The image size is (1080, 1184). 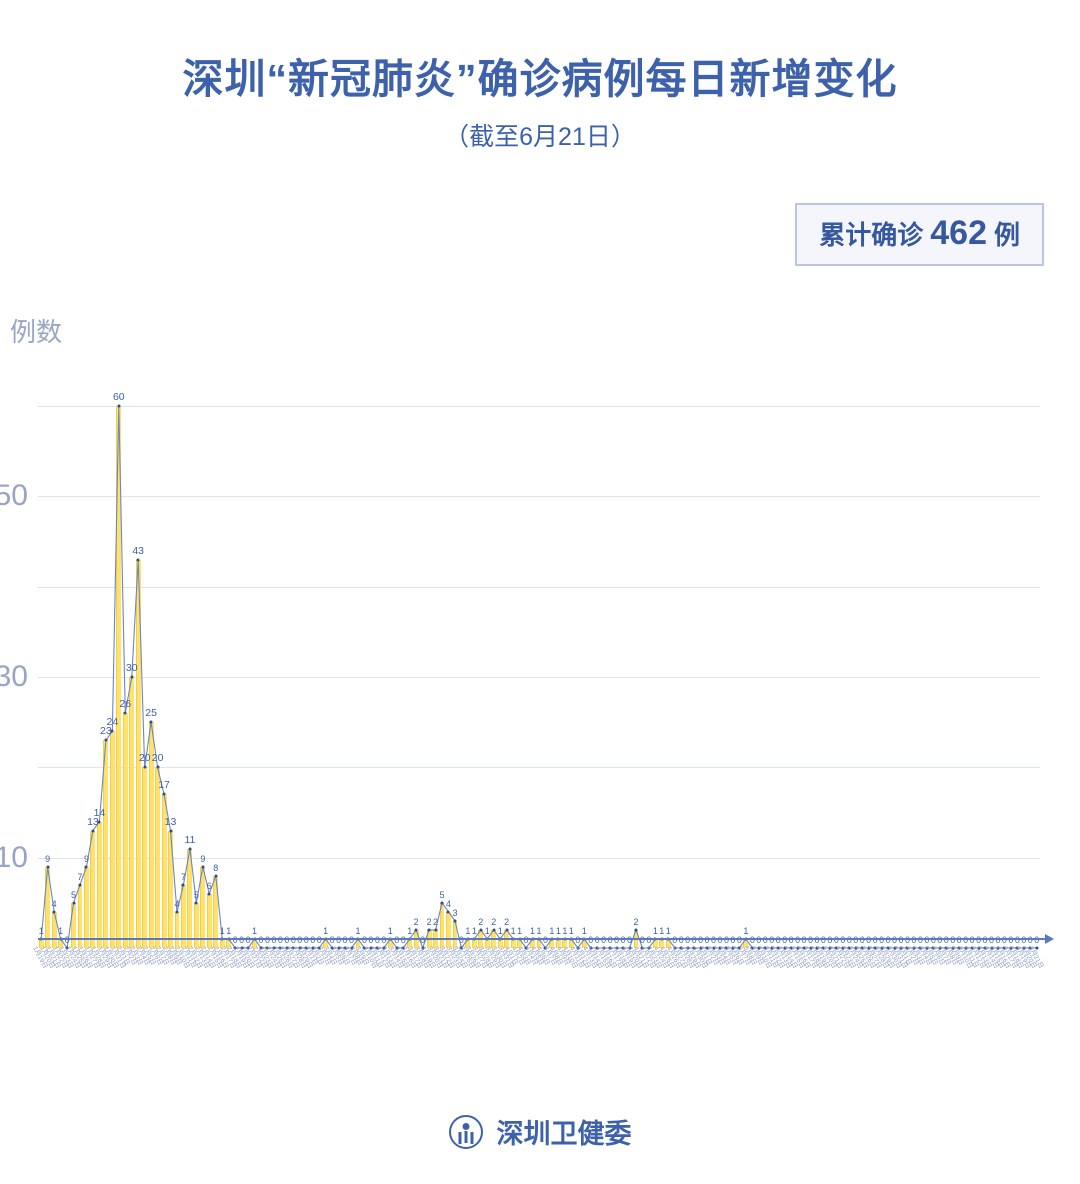 I want to click on cumulative-badge-wrap: 累计确诊 462 例, so click(x=919, y=234).